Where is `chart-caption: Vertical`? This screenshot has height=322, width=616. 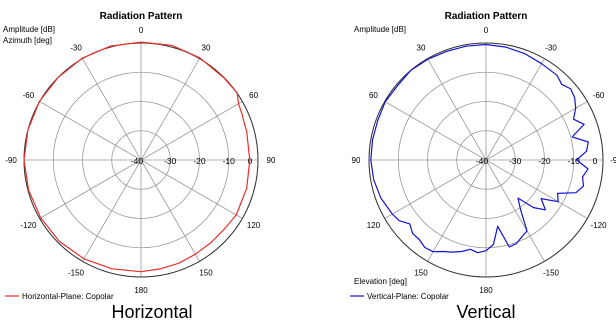 chart-caption: Vertical is located at coordinates (485, 312).